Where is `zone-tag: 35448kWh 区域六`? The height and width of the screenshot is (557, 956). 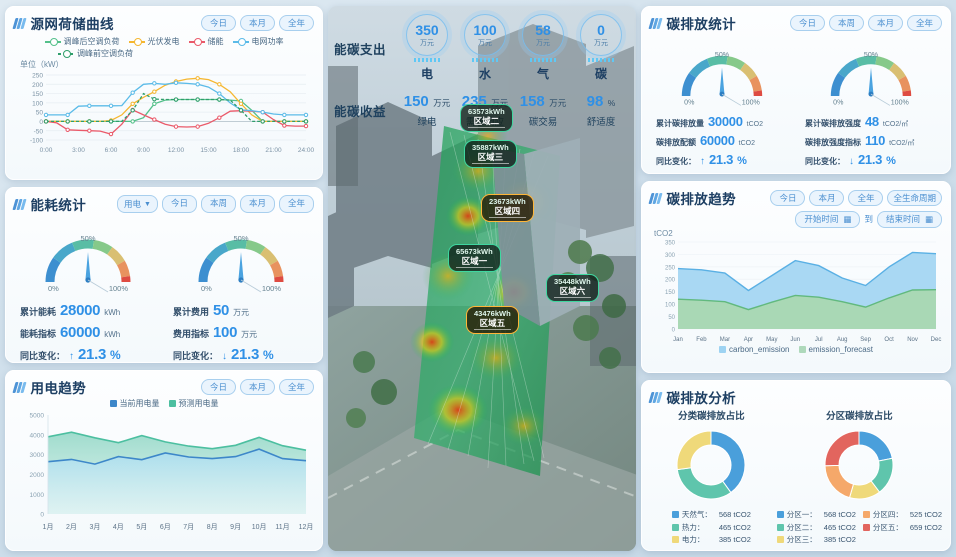 zone-tag: 35448kWh 区域六 is located at coordinates (572, 288).